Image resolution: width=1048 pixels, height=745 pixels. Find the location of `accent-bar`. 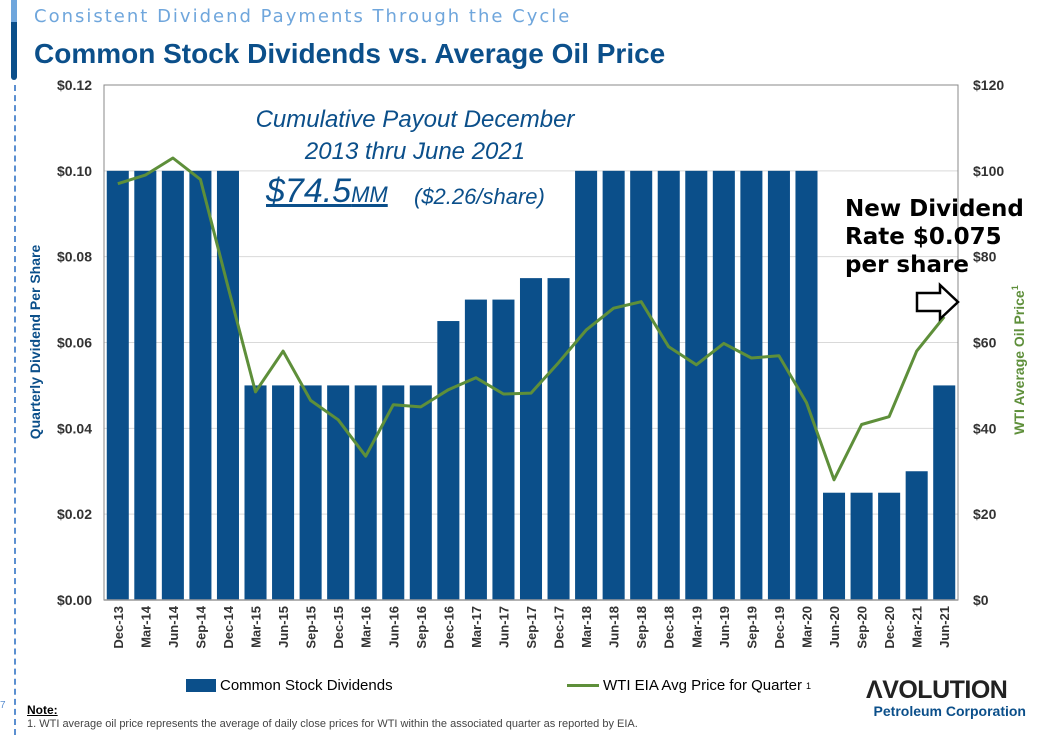

accent-bar is located at coordinates (14, 40).